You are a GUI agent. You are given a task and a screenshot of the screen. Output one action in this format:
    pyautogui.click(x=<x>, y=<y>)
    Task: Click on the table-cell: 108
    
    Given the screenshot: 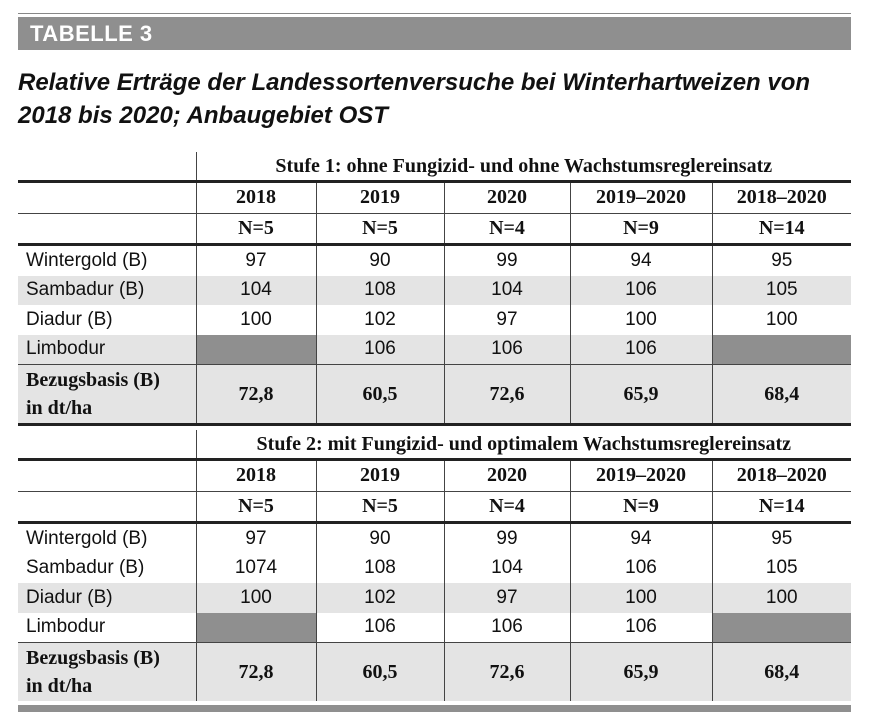 What is the action you would take?
    pyautogui.click(x=379, y=290)
    